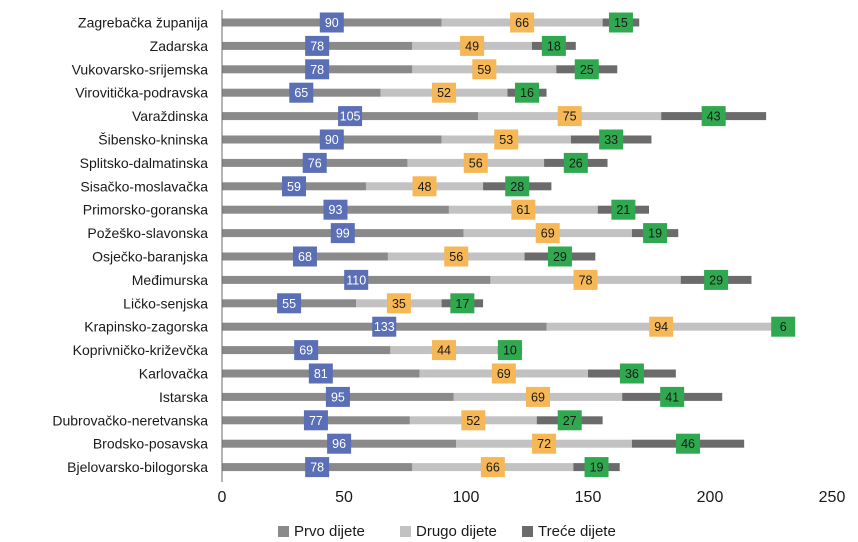  Describe the element at coordinates (576, 163) in the screenshot. I see `data-label: 26` at that location.